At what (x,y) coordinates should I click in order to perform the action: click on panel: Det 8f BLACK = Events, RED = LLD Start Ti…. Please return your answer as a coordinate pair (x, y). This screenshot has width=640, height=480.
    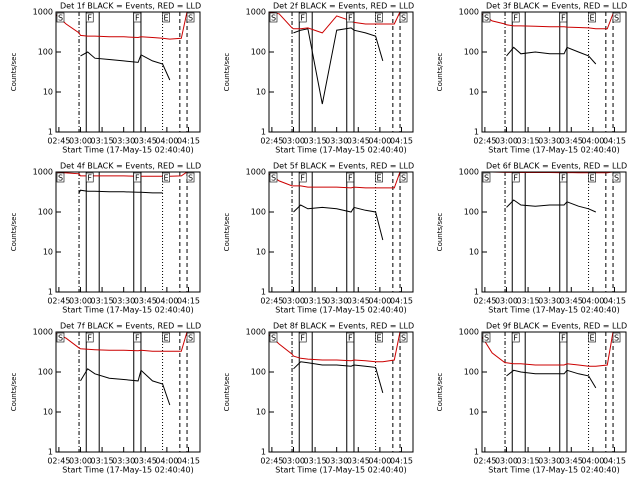
    Looking at the image, I should click on (318, 398).